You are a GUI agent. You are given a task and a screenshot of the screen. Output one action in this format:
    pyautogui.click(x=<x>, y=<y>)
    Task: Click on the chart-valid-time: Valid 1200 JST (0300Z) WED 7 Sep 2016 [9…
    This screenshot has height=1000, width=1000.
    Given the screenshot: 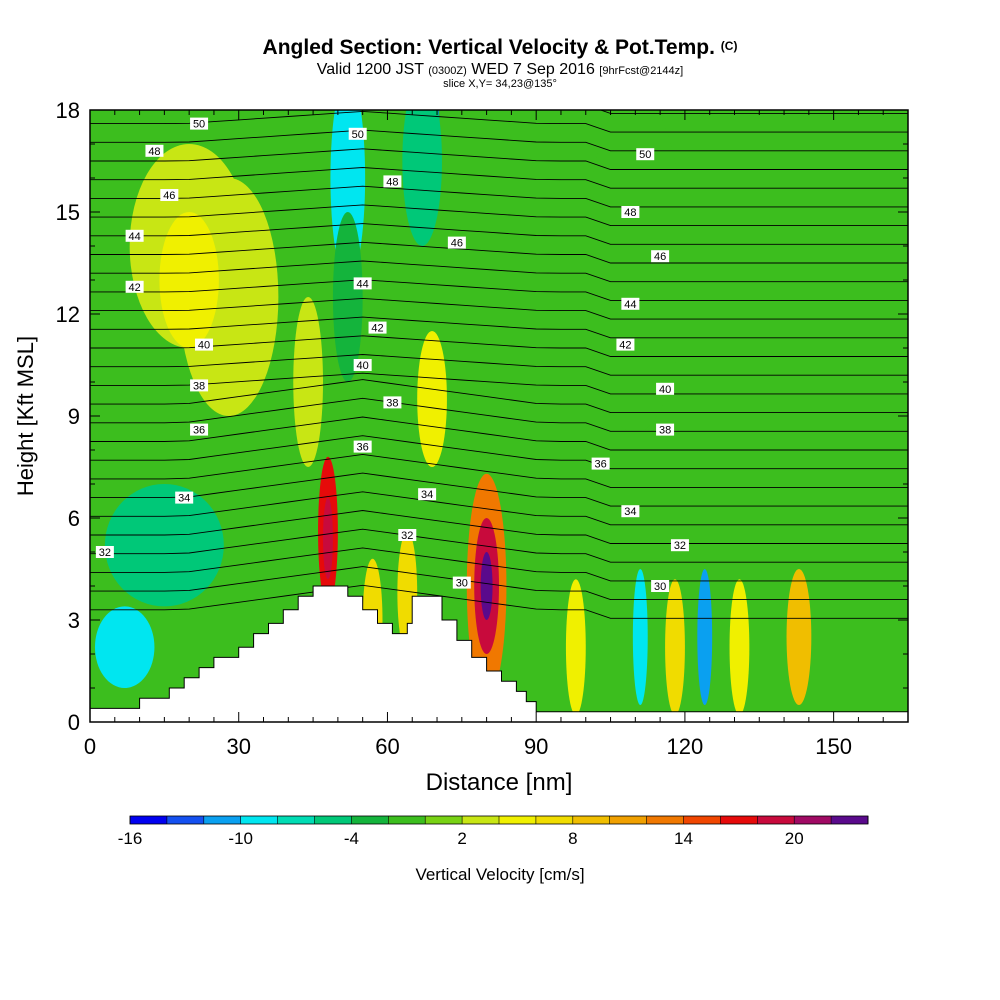 What is the action you would take?
    pyautogui.click(x=500, y=70)
    